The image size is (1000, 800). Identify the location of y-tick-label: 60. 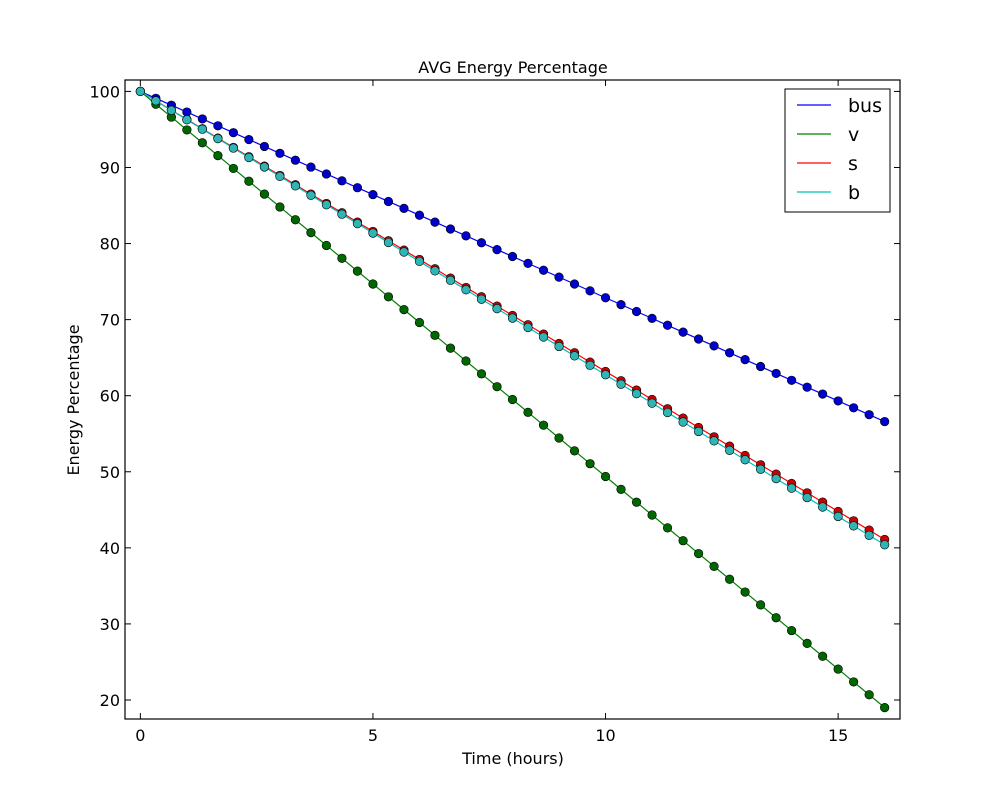
(110, 396).